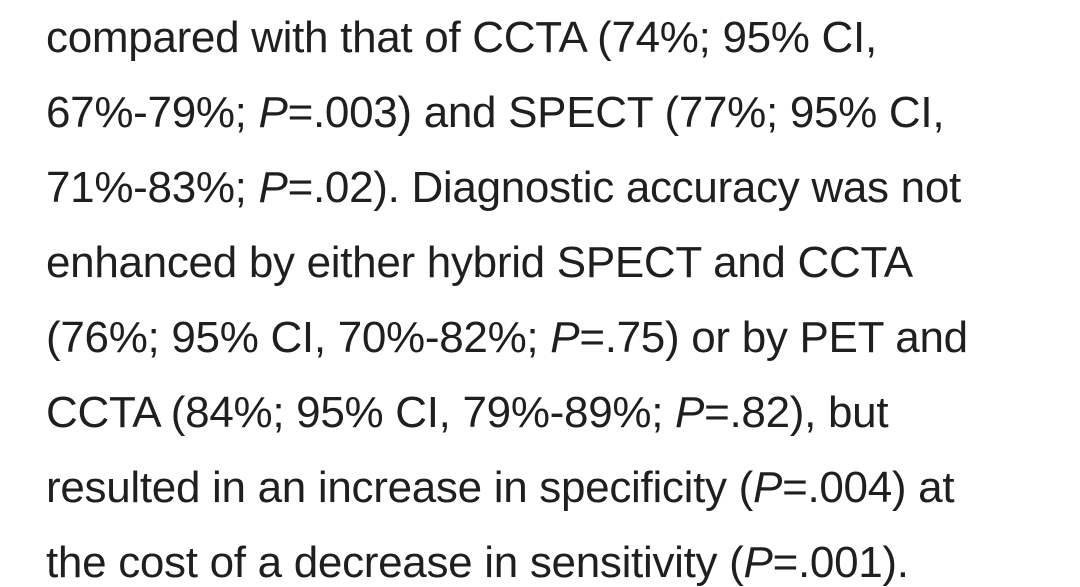 The image size is (1080, 587). I want to click on text-run: =.02). Diagnostic accuracy was not, so click(624, 187).